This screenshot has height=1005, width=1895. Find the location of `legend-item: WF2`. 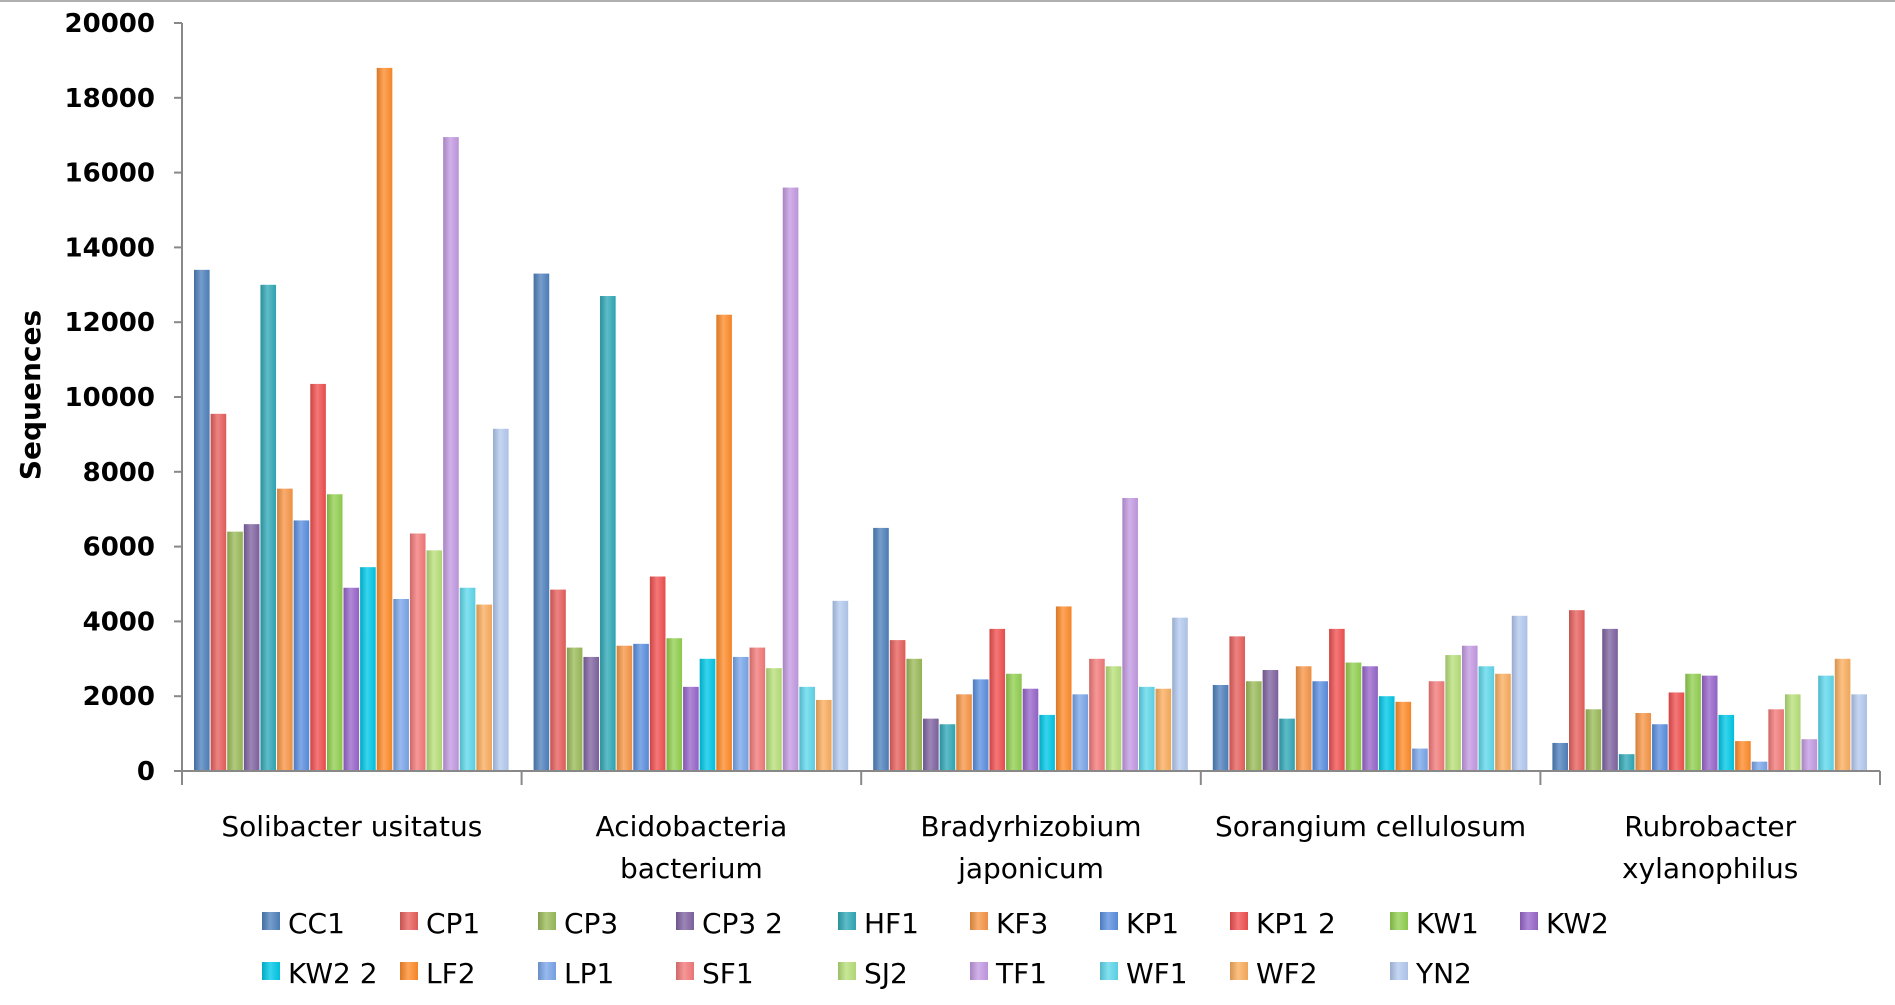

legend-item: WF2 is located at coordinates (1274, 973).